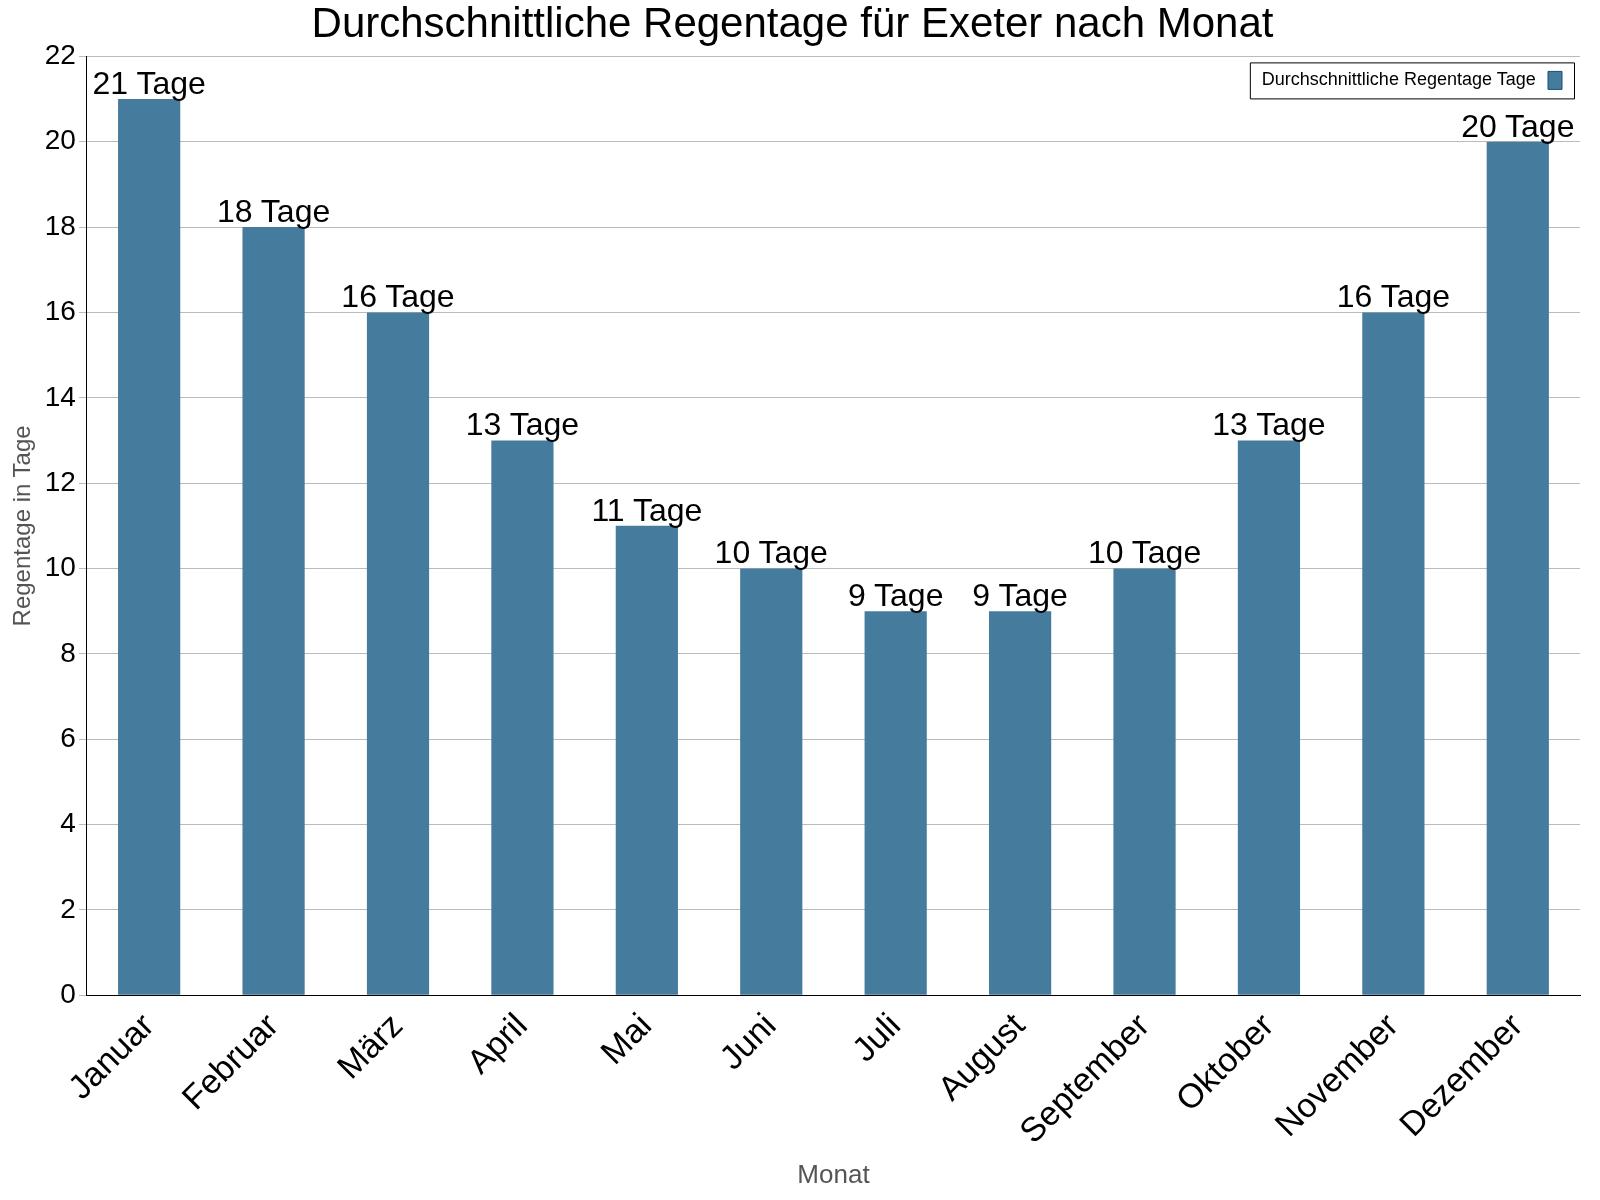  What do you see at coordinates (273, 210) in the screenshot?
I see `data-label: 18 Tage` at bounding box center [273, 210].